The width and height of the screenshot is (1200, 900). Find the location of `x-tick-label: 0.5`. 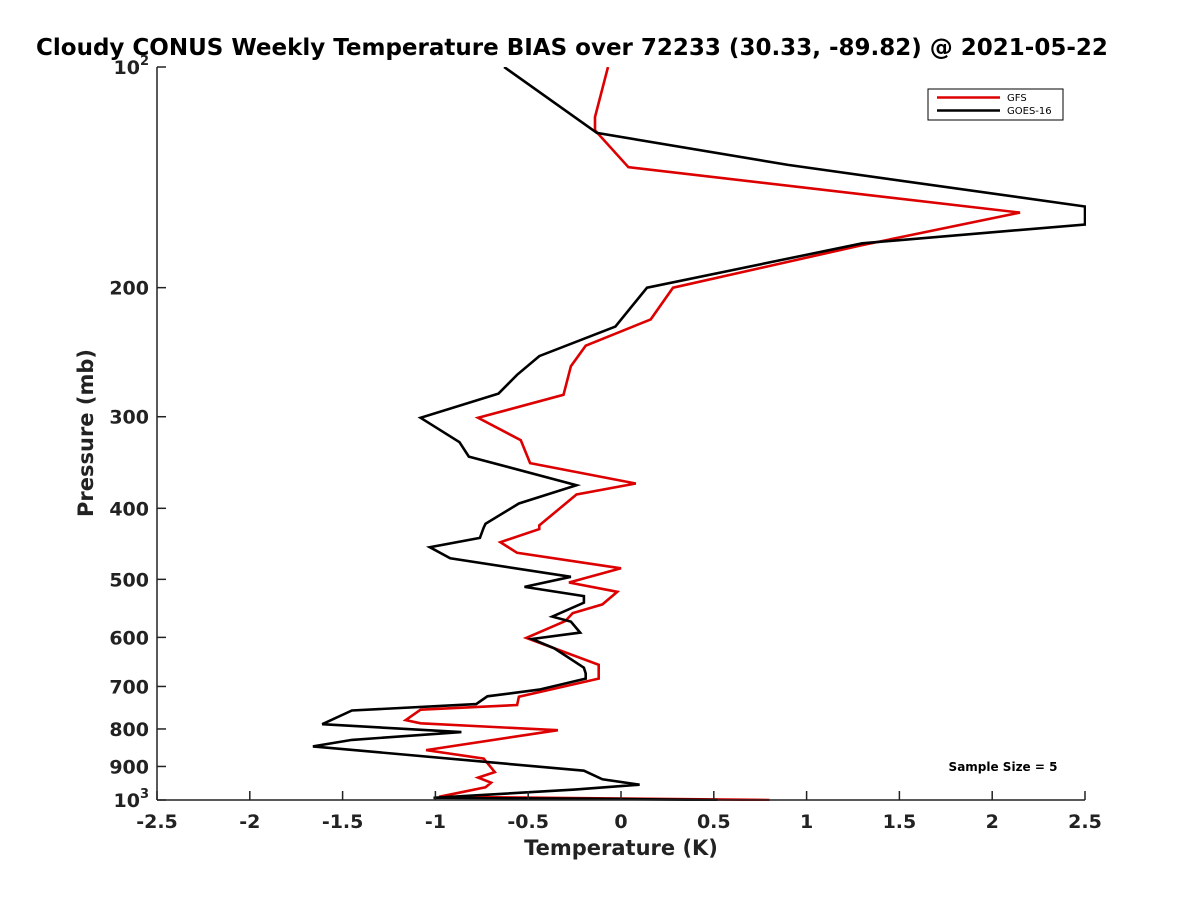

x-tick-label: 0.5 is located at coordinates (714, 822).